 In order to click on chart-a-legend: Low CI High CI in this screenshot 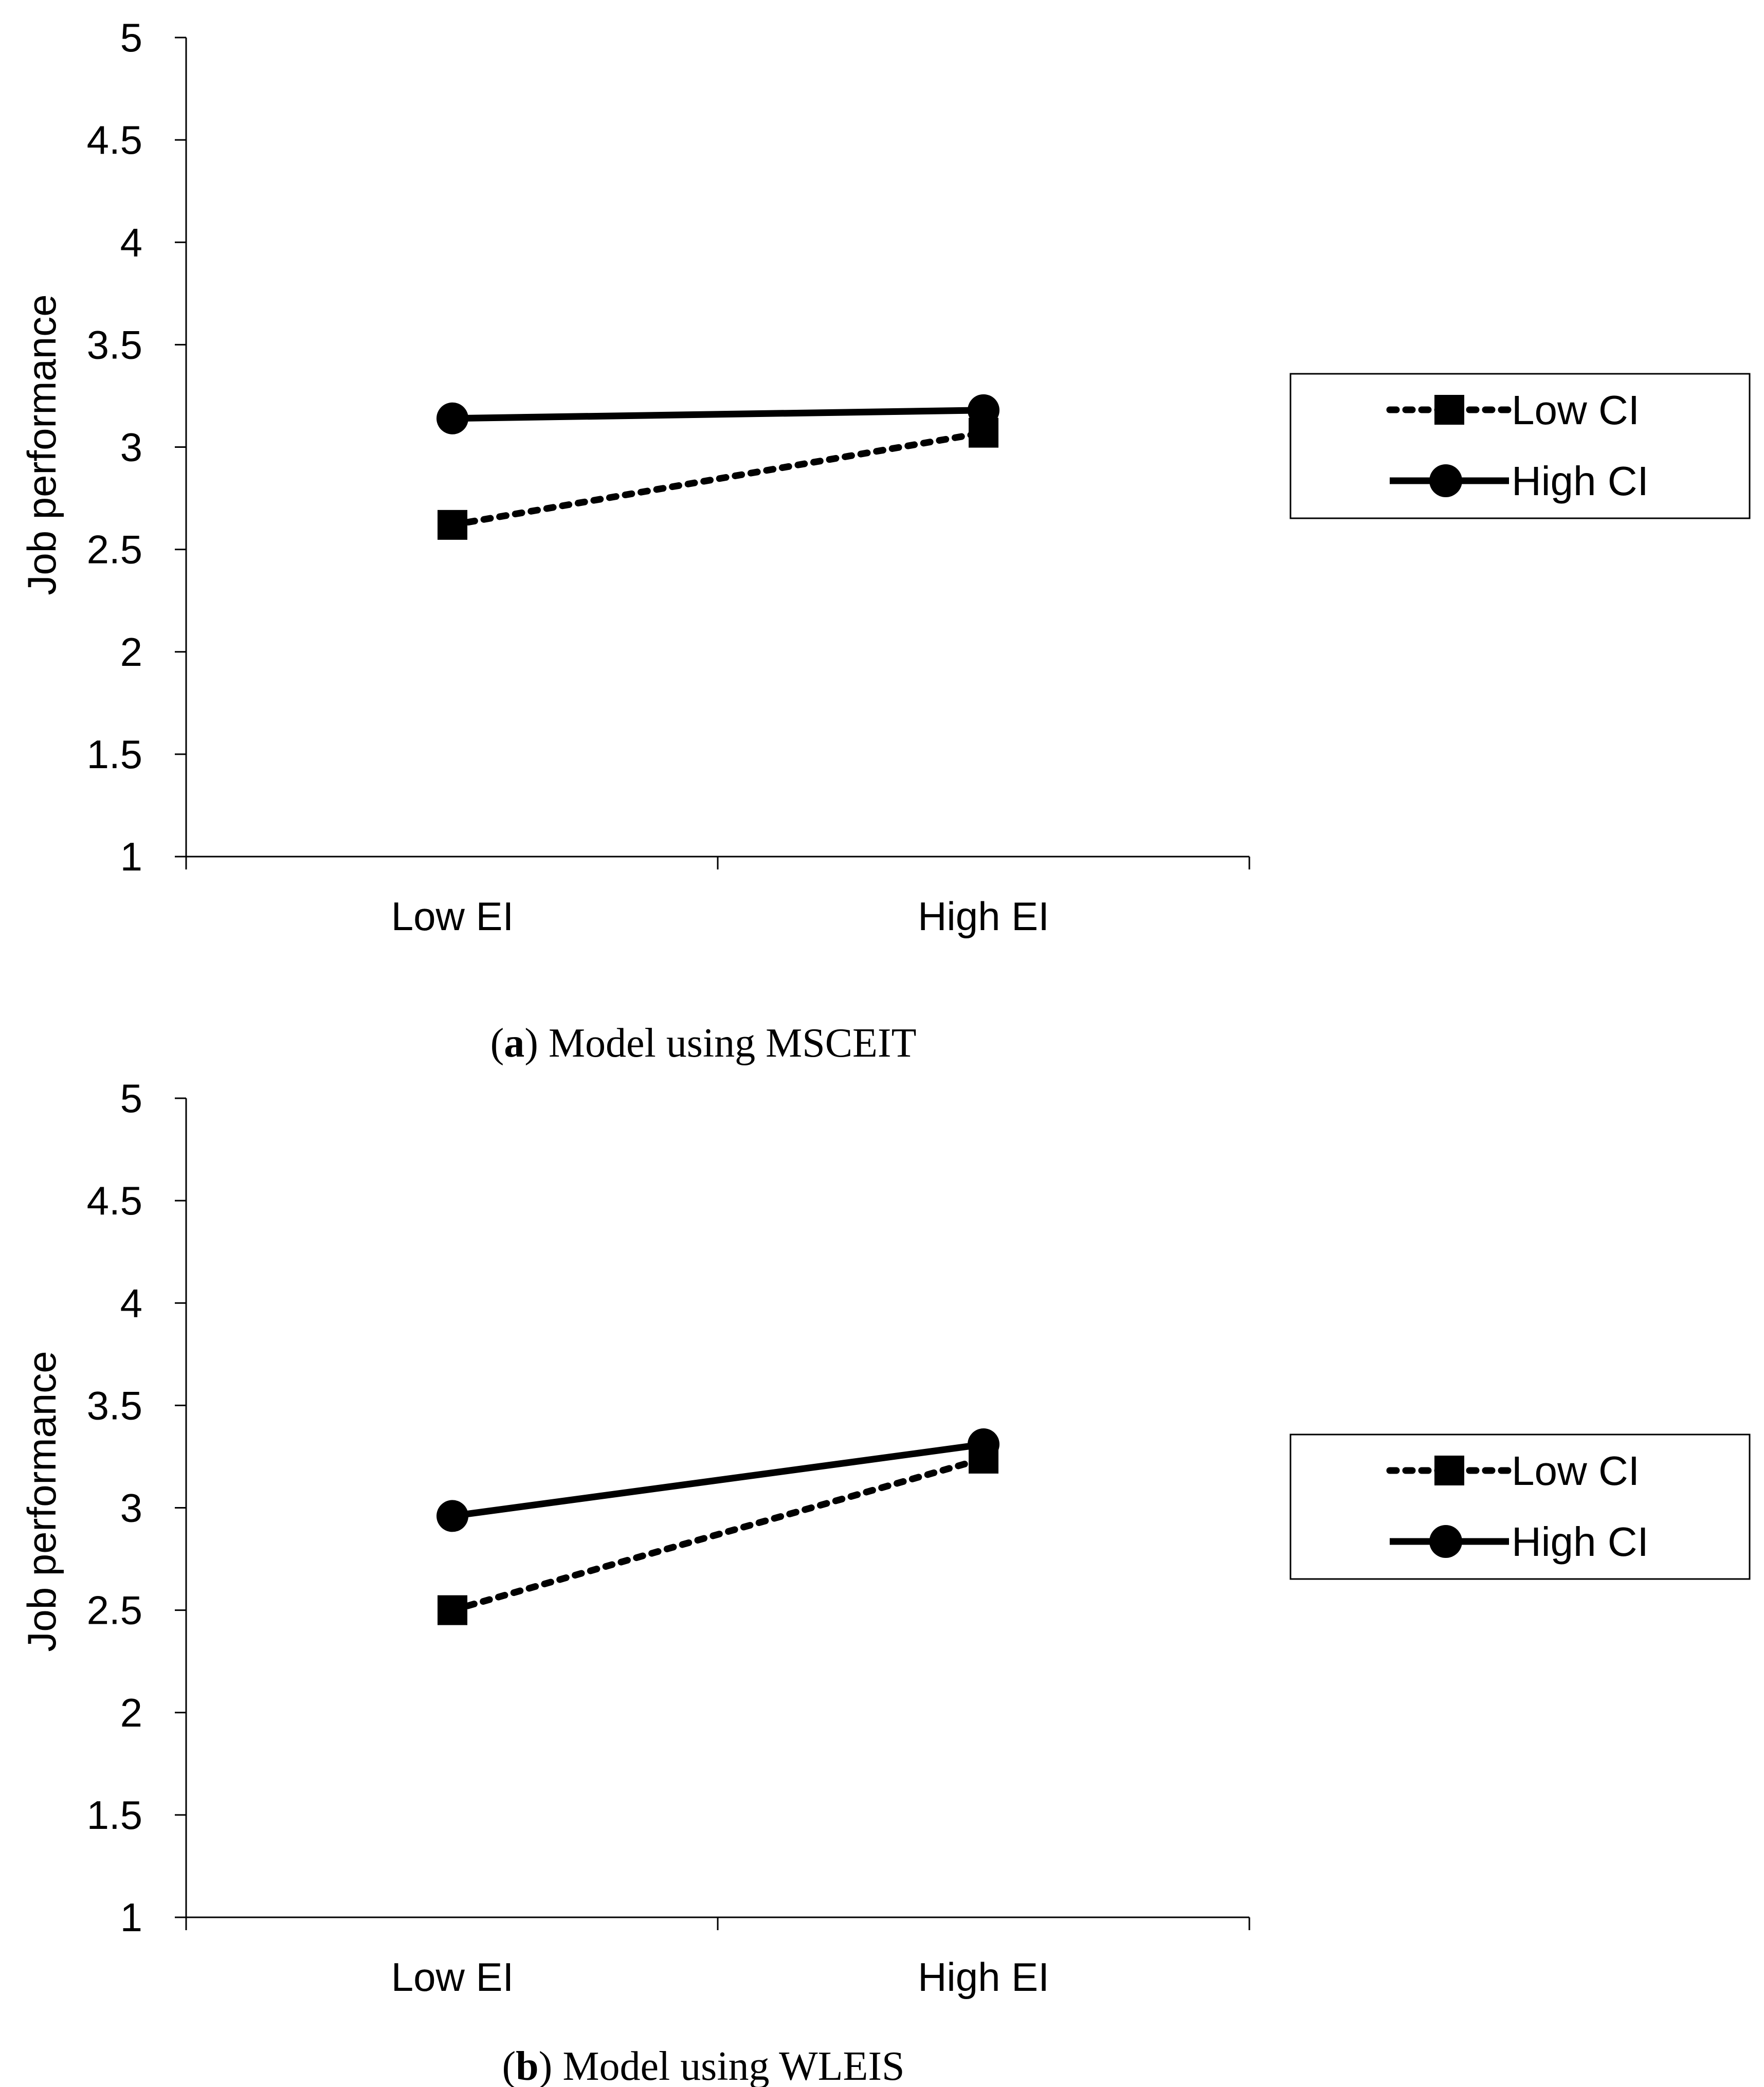, I will do `click(1520, 446)`.